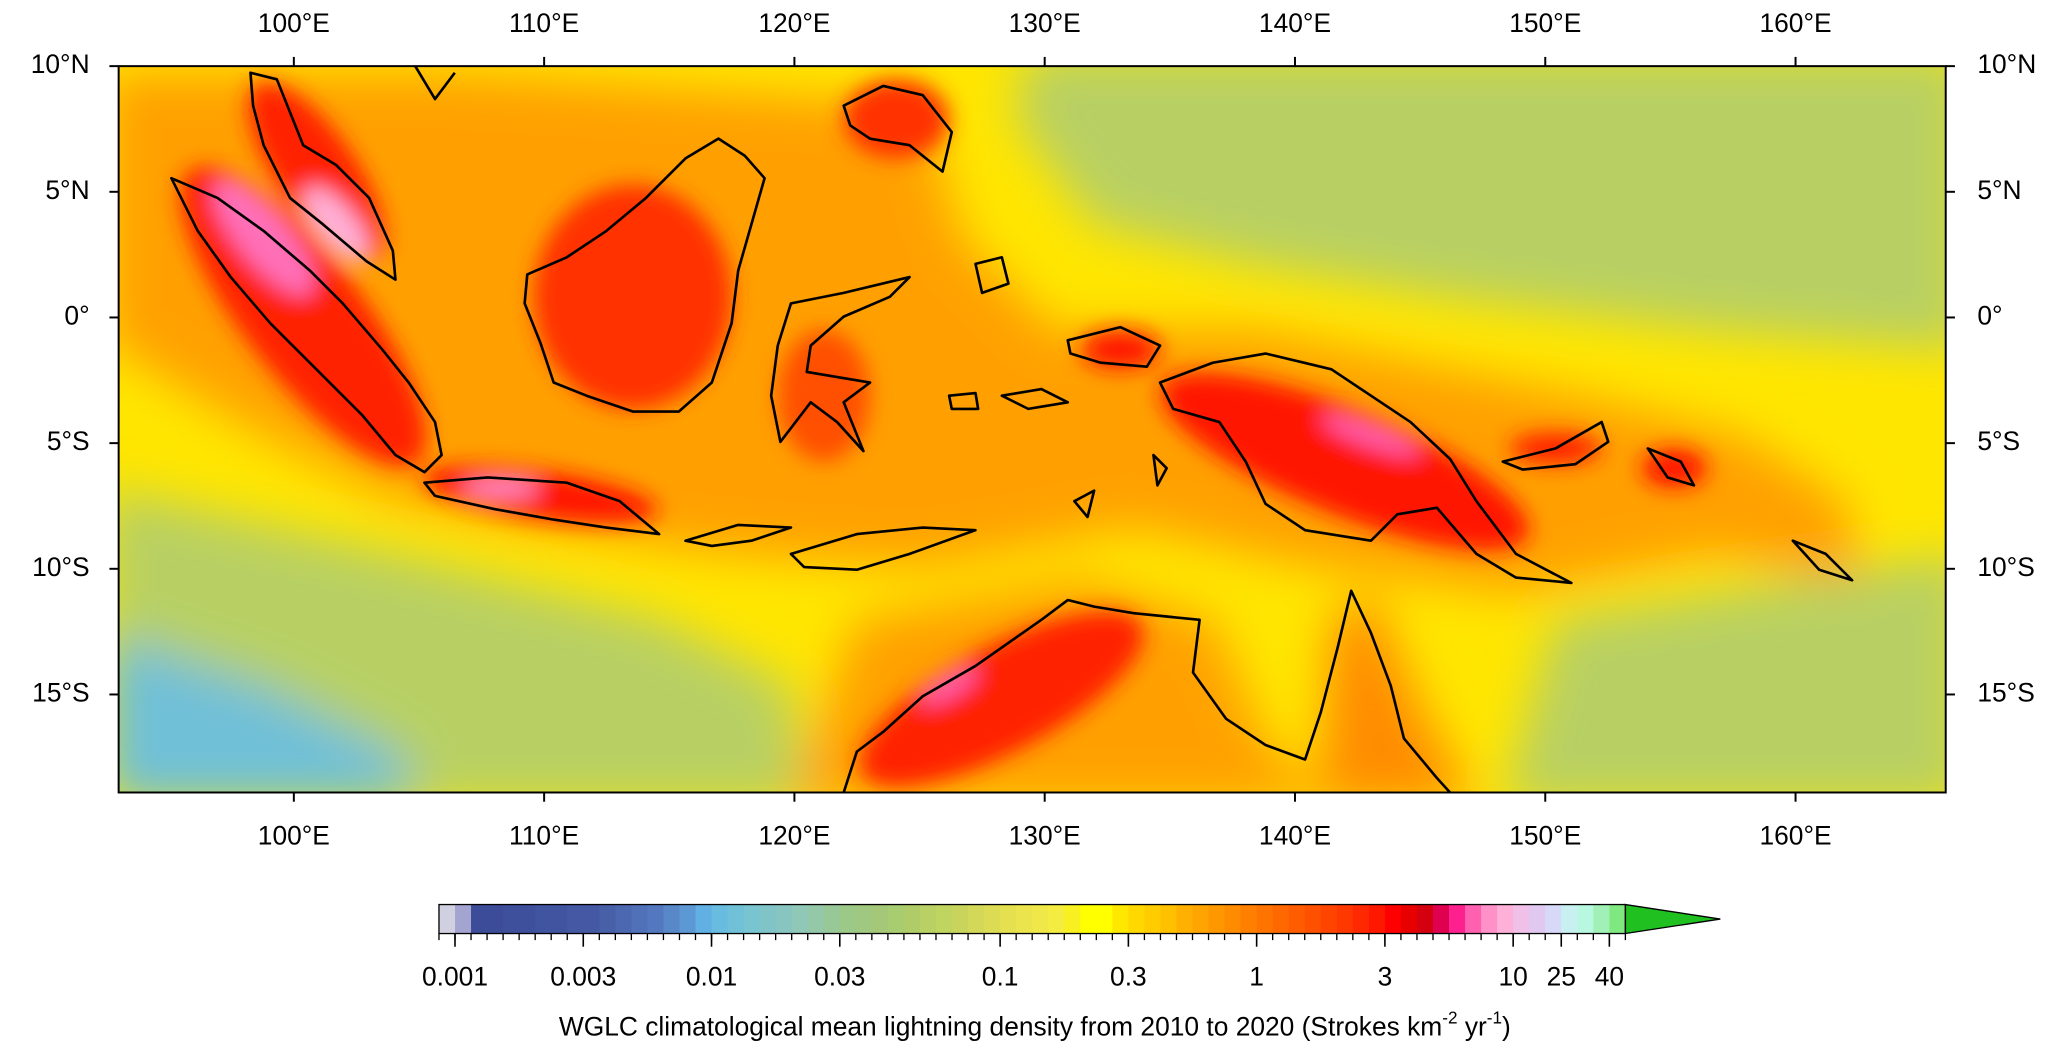  What do you see at coordinates (583, 976) in the screenshot?
I see `colorbar-tick-label: 0.003` at bounding box center [583, 976].